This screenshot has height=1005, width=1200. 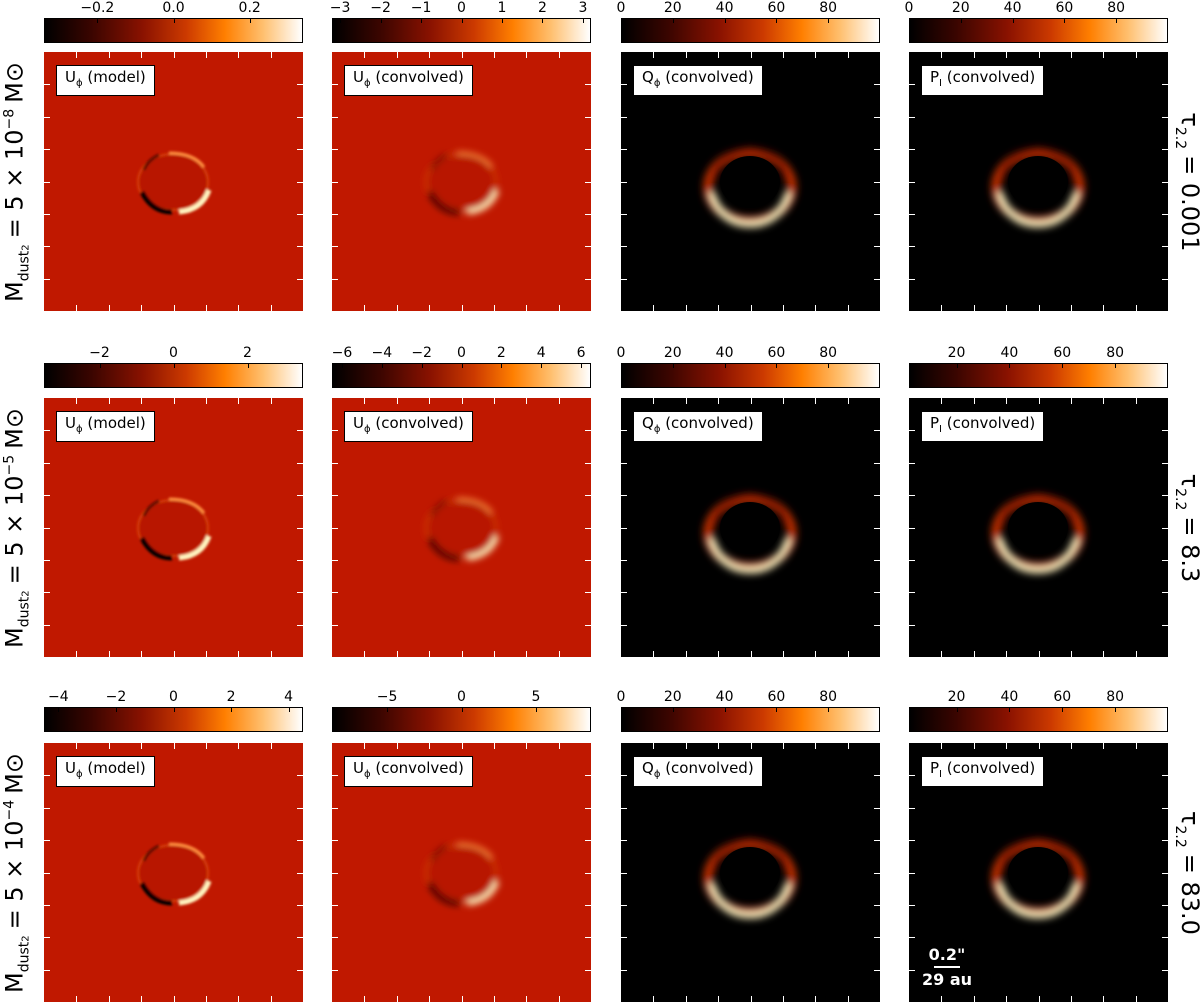 I want to click on tau-value: = 0.001, so click(x=1187, y=203).